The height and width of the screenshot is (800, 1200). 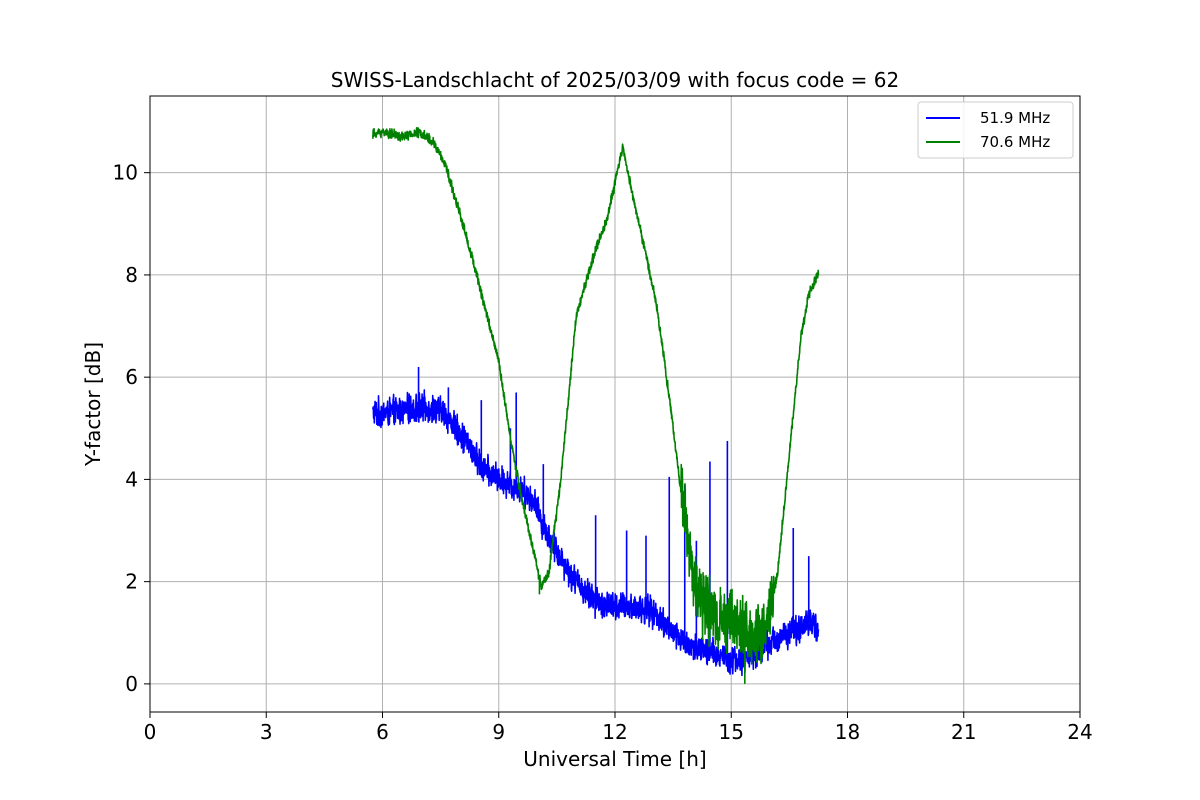 I want to click on legend-label-series-1: 51.9 MHz, so click(x=1015, y=118).